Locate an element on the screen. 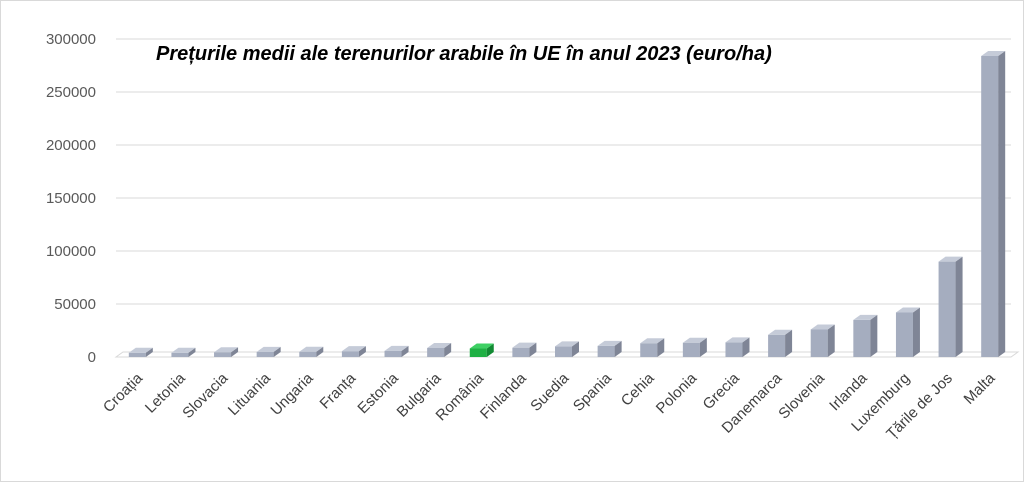 The height and width of the screenshot is (483, 1024). y-axis-ticks: 0 50000 100000 150000 200000 250000 300000 is located at coordinates (71, 198).